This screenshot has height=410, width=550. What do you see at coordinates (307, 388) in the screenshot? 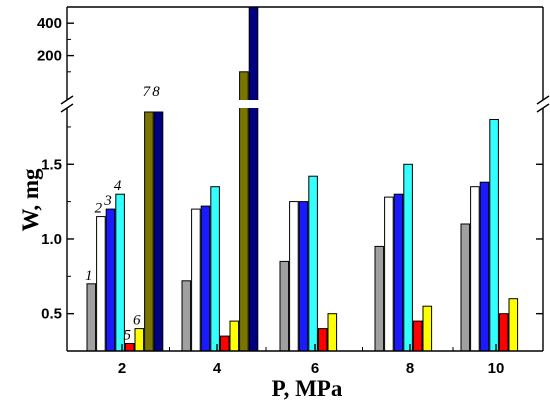
I see `x-axis-title: P, MPa` at bounding box center [307, 388].